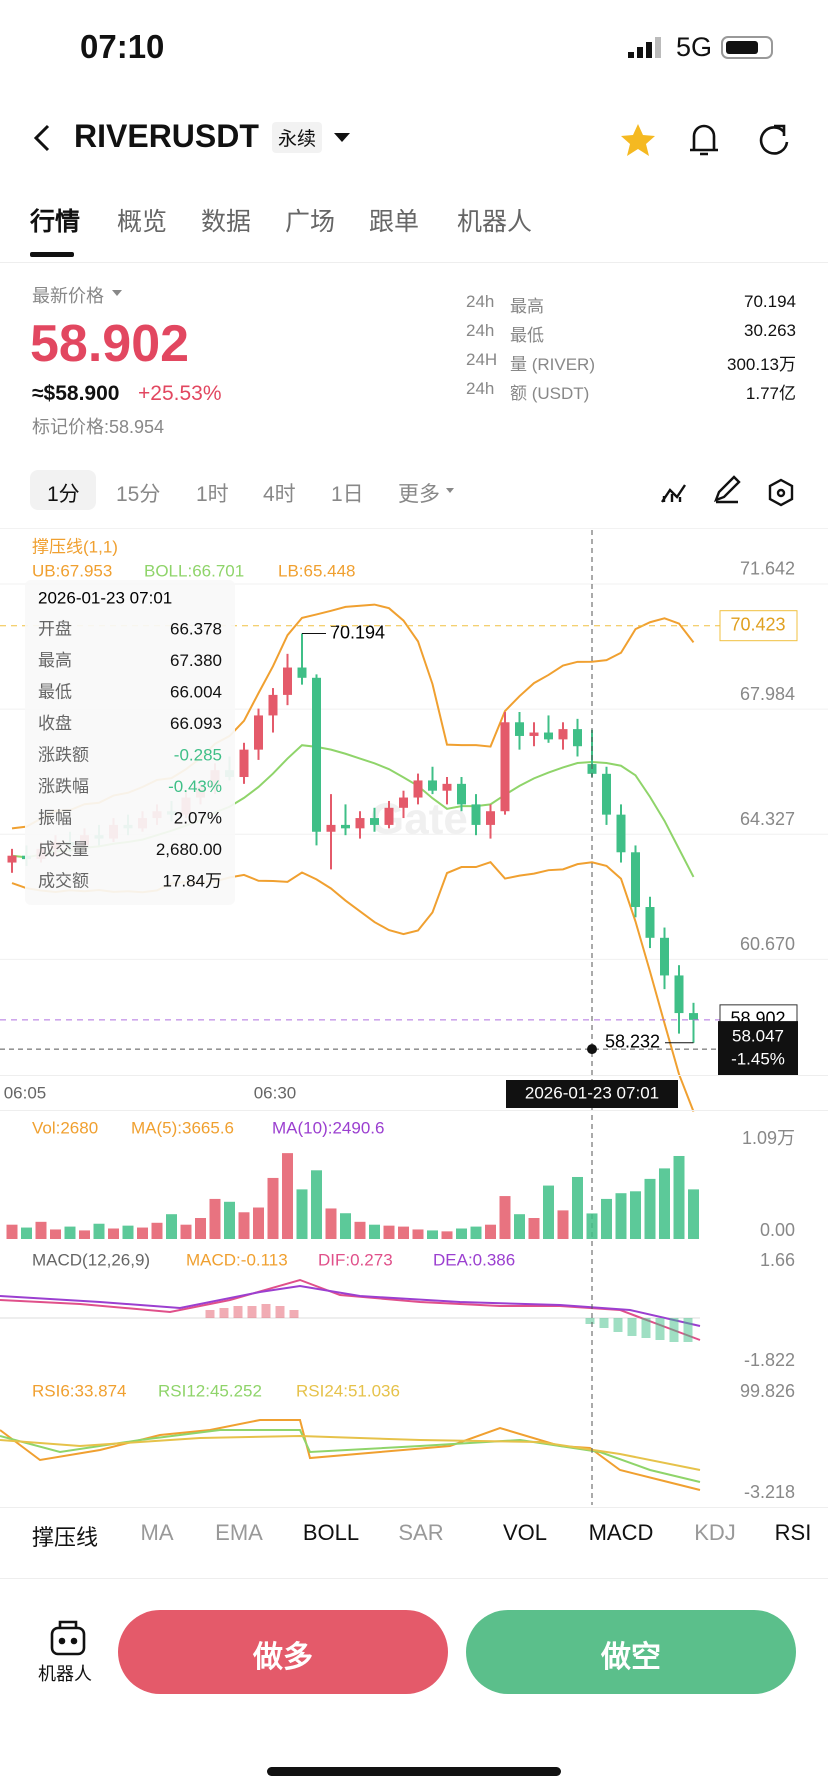 The image size is (828, 1792). I want to click on robot-icon, so click(68, 1638).